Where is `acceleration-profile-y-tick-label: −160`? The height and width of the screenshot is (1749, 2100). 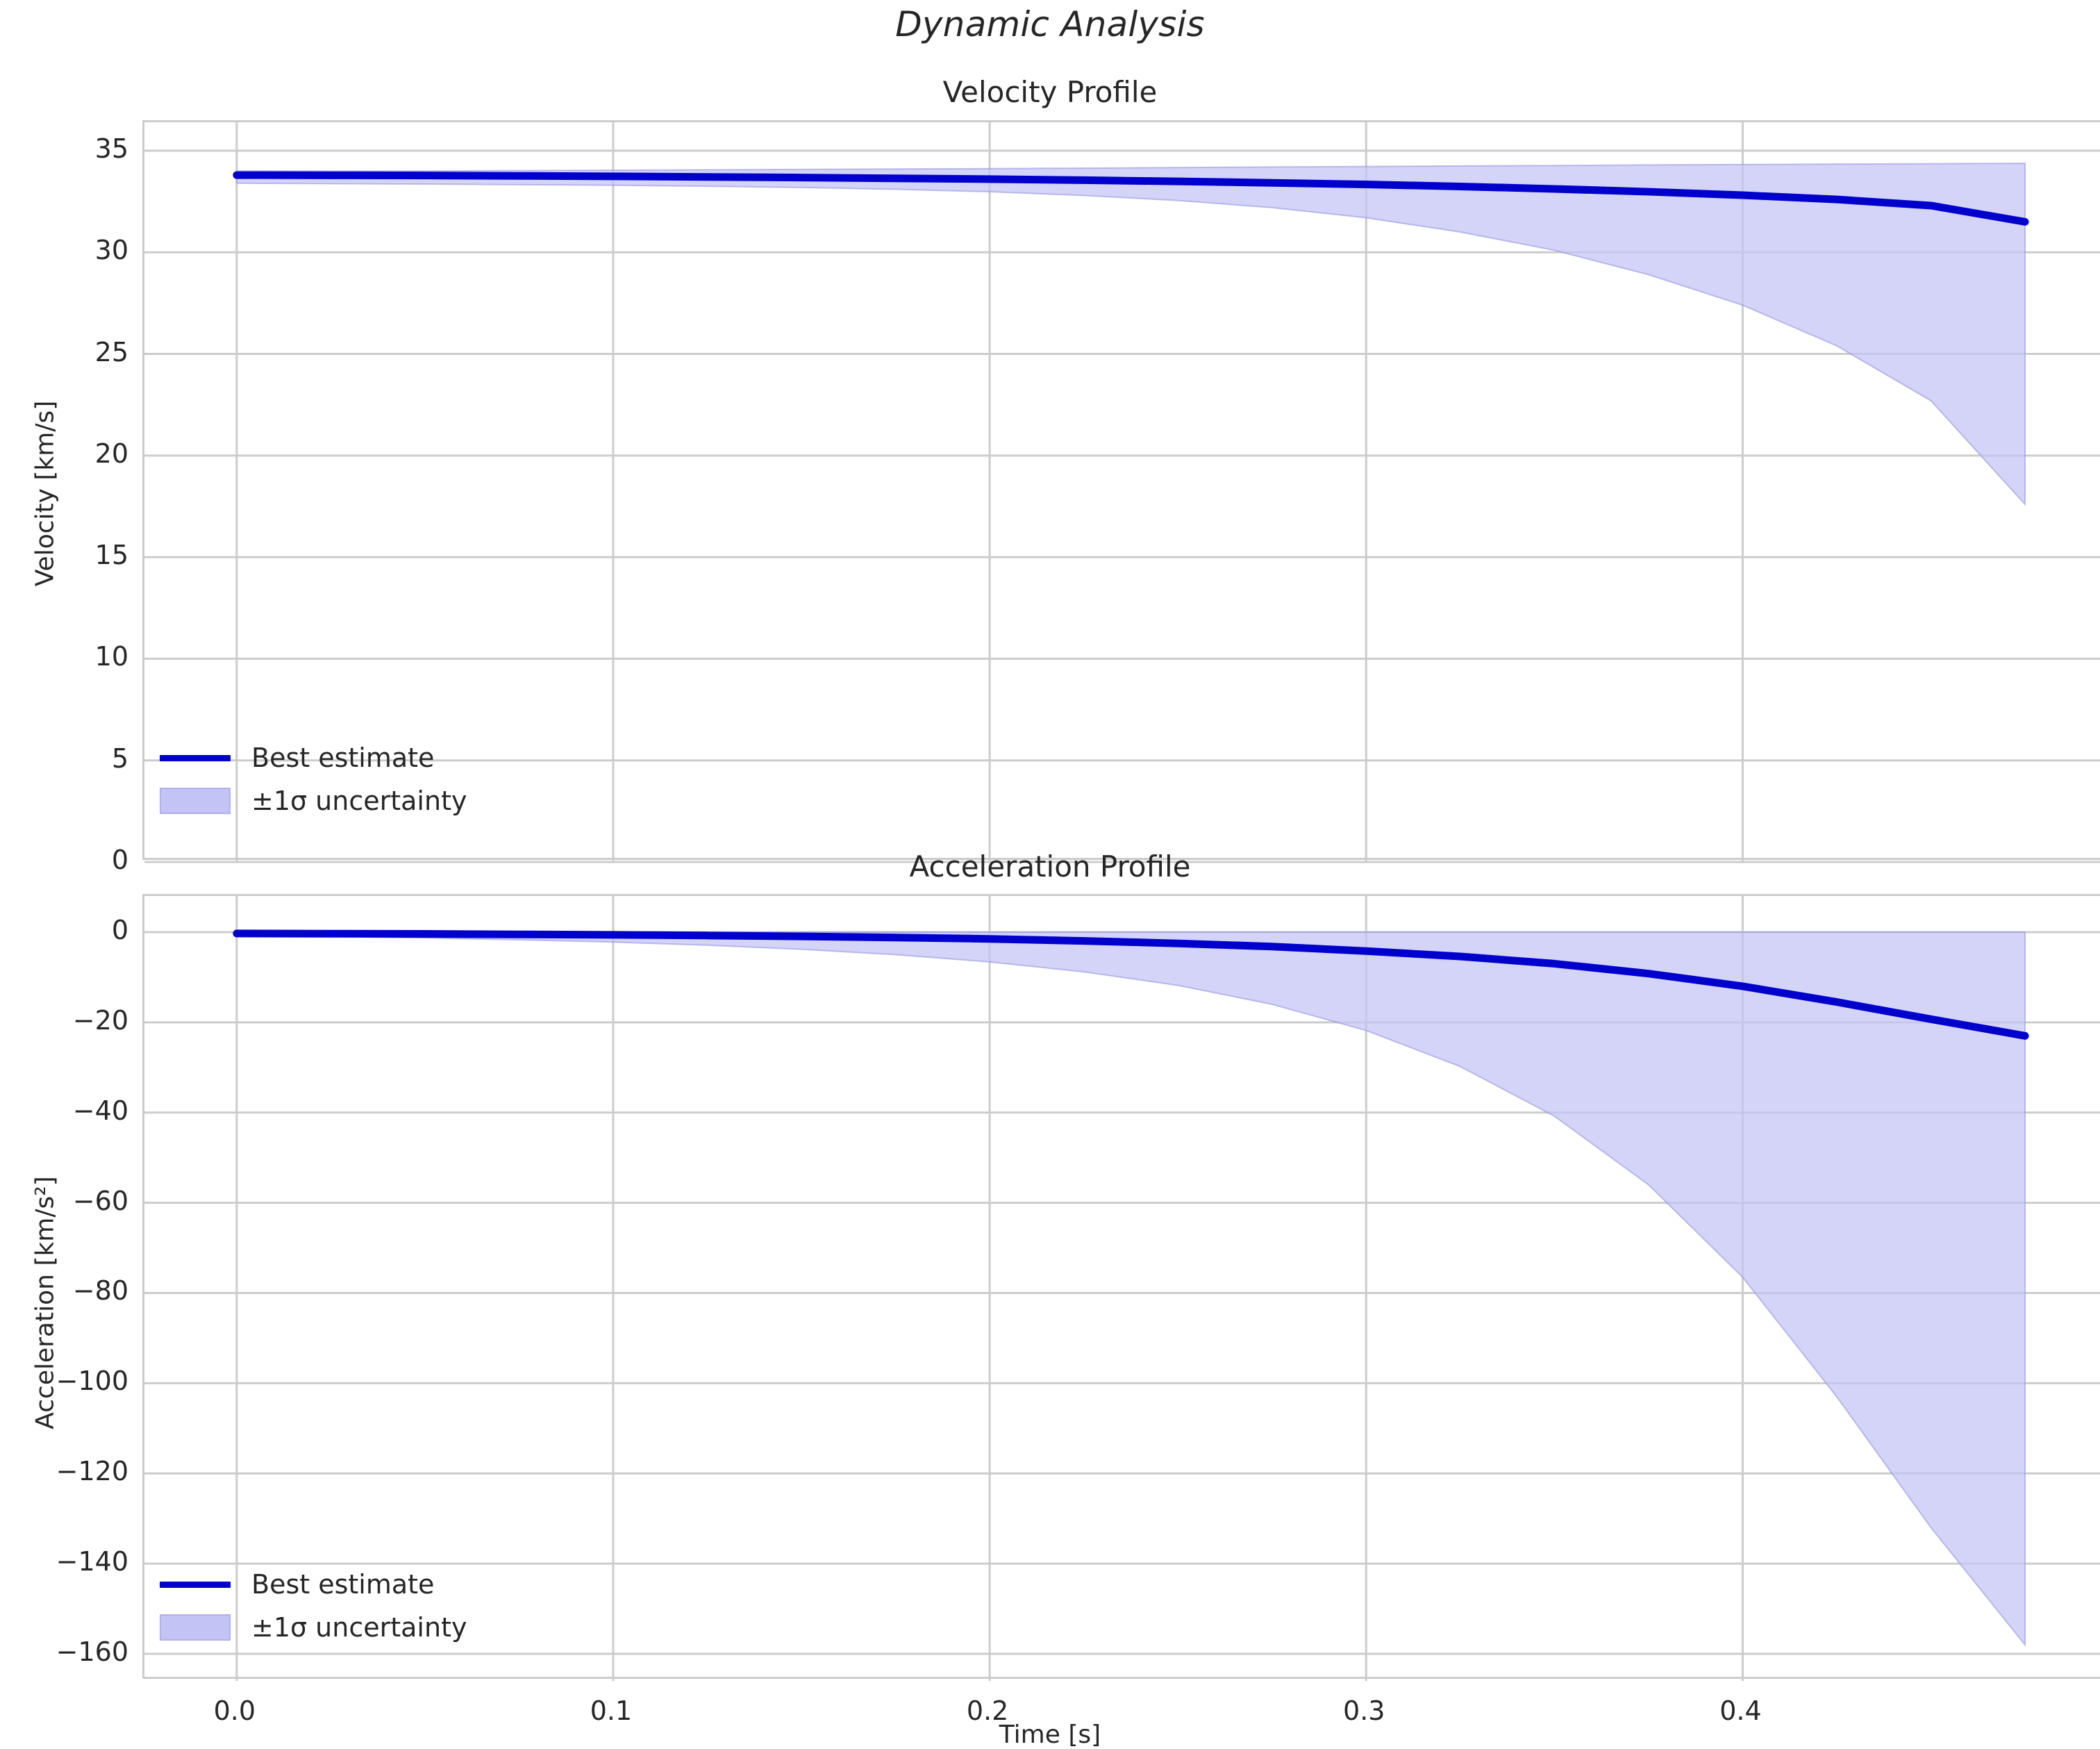
acceleration-profile-y-tick-label: −160 is located at coordinates (92, 1652).